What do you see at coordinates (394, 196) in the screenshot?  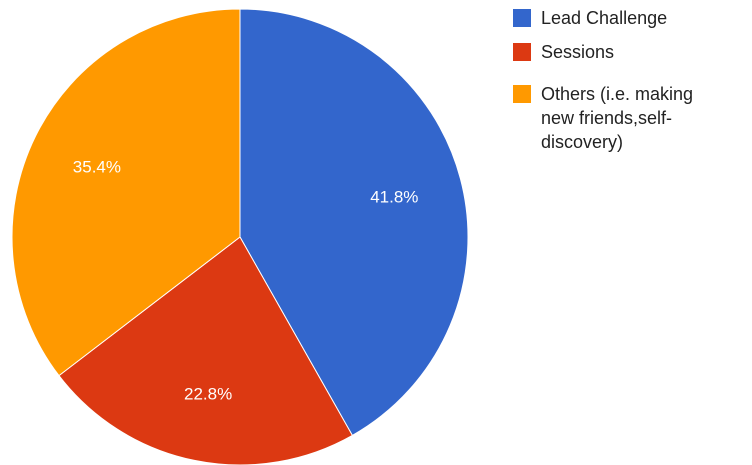 I see `pie-slice-label-1: 41.8%` at bounding box center [394, 196].